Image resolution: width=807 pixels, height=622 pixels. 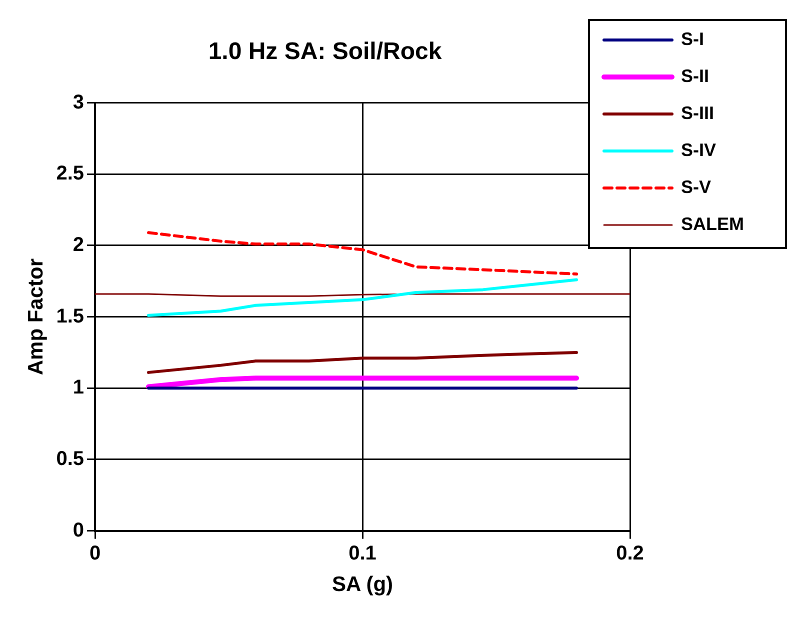 I want to click on legend-label: S-II, so click(x=695, y=76).